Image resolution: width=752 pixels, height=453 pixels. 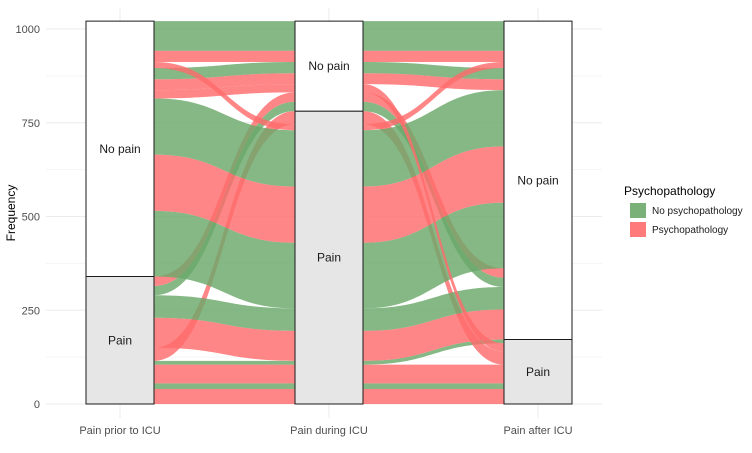 I want to click on alluvium-18-band, so click(x=329, y=36).